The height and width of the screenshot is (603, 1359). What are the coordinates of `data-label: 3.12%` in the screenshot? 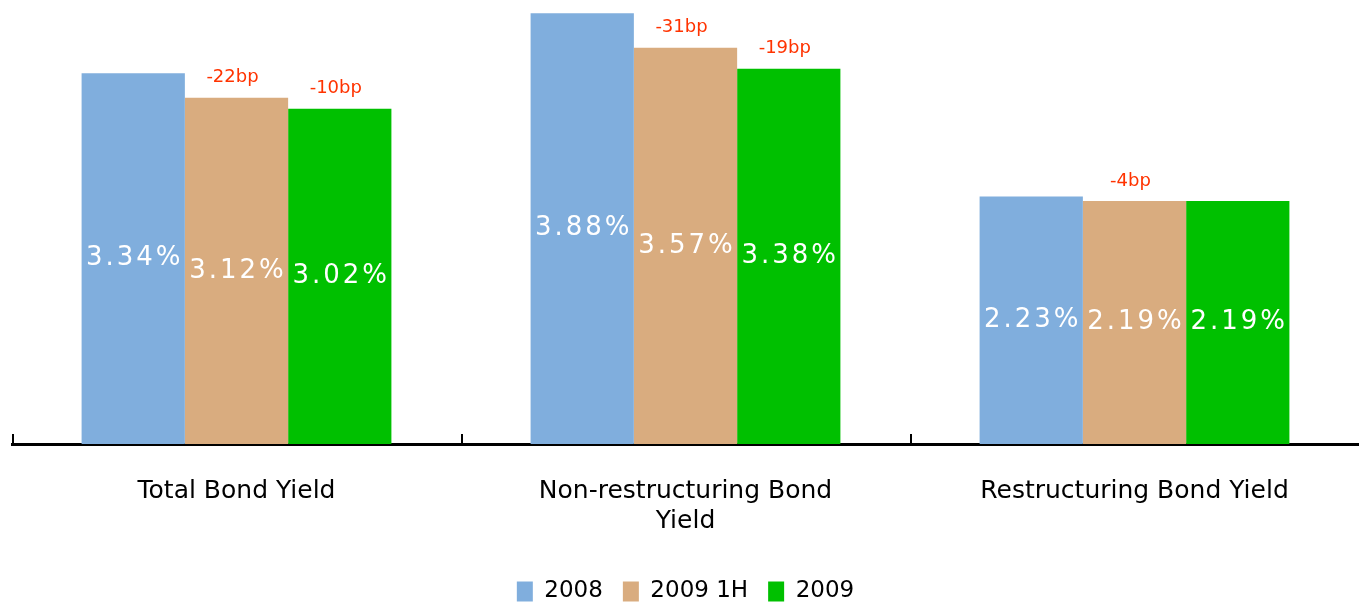 It's located at (238, 268).